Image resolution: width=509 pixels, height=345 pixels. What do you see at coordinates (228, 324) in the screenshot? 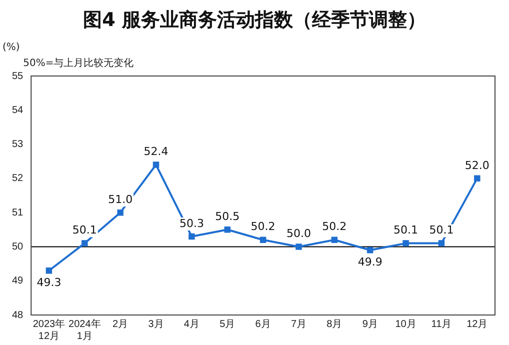
I see `x-tick-label: 5月` at bounding box center [228, 324].